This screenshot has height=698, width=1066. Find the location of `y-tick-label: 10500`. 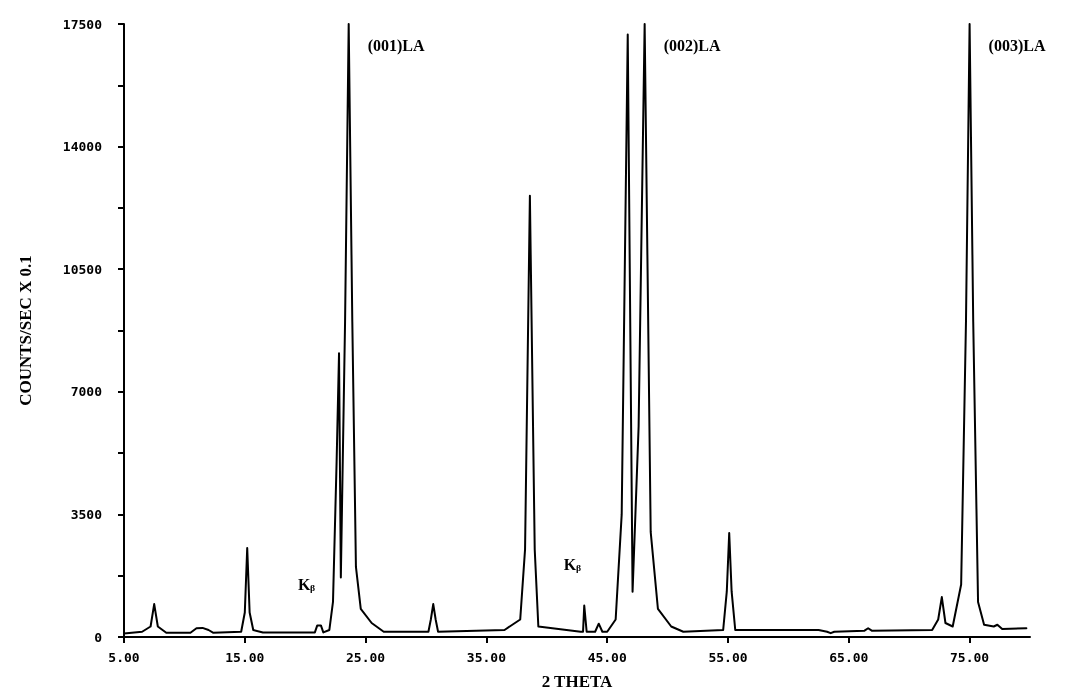

y-tick-label: 10500 is located at coordinates (82, 269).